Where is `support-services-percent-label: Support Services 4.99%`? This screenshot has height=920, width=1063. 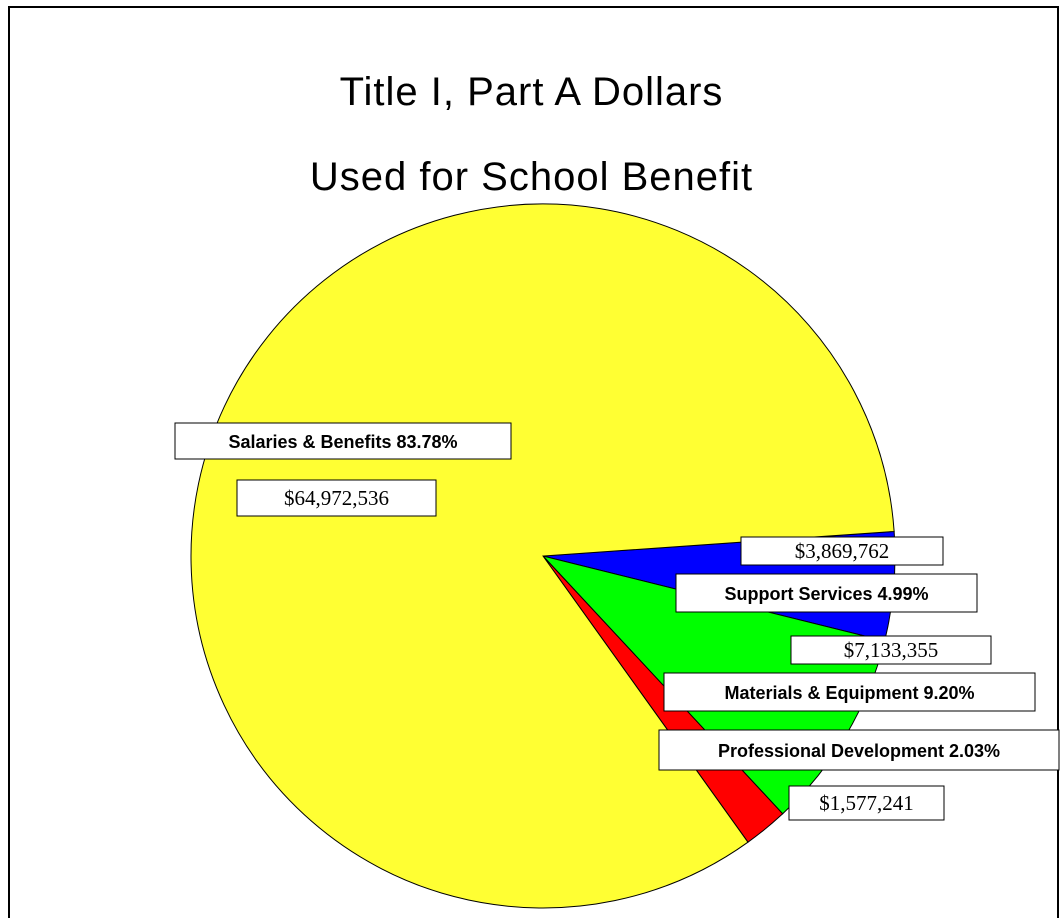 support-services-percent-label: Support Services 4.99% is located at coordinates (826, 593).